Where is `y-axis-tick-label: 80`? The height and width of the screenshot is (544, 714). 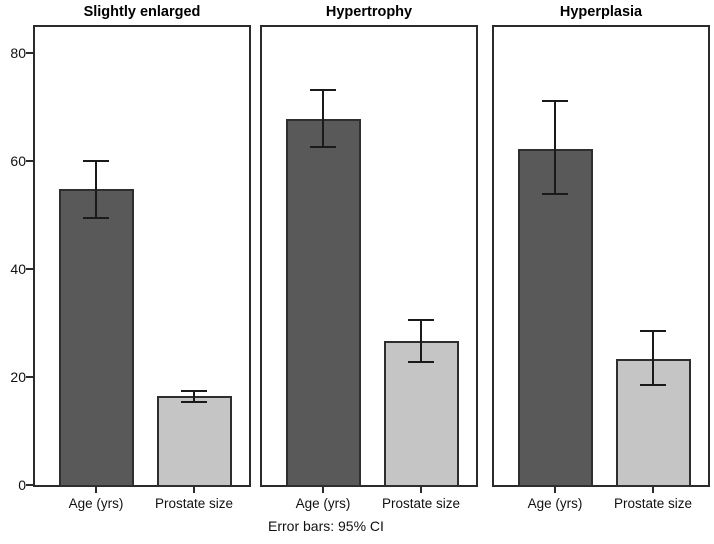 y-axis-tick-label: 80 is located at coordinates (18, 52).